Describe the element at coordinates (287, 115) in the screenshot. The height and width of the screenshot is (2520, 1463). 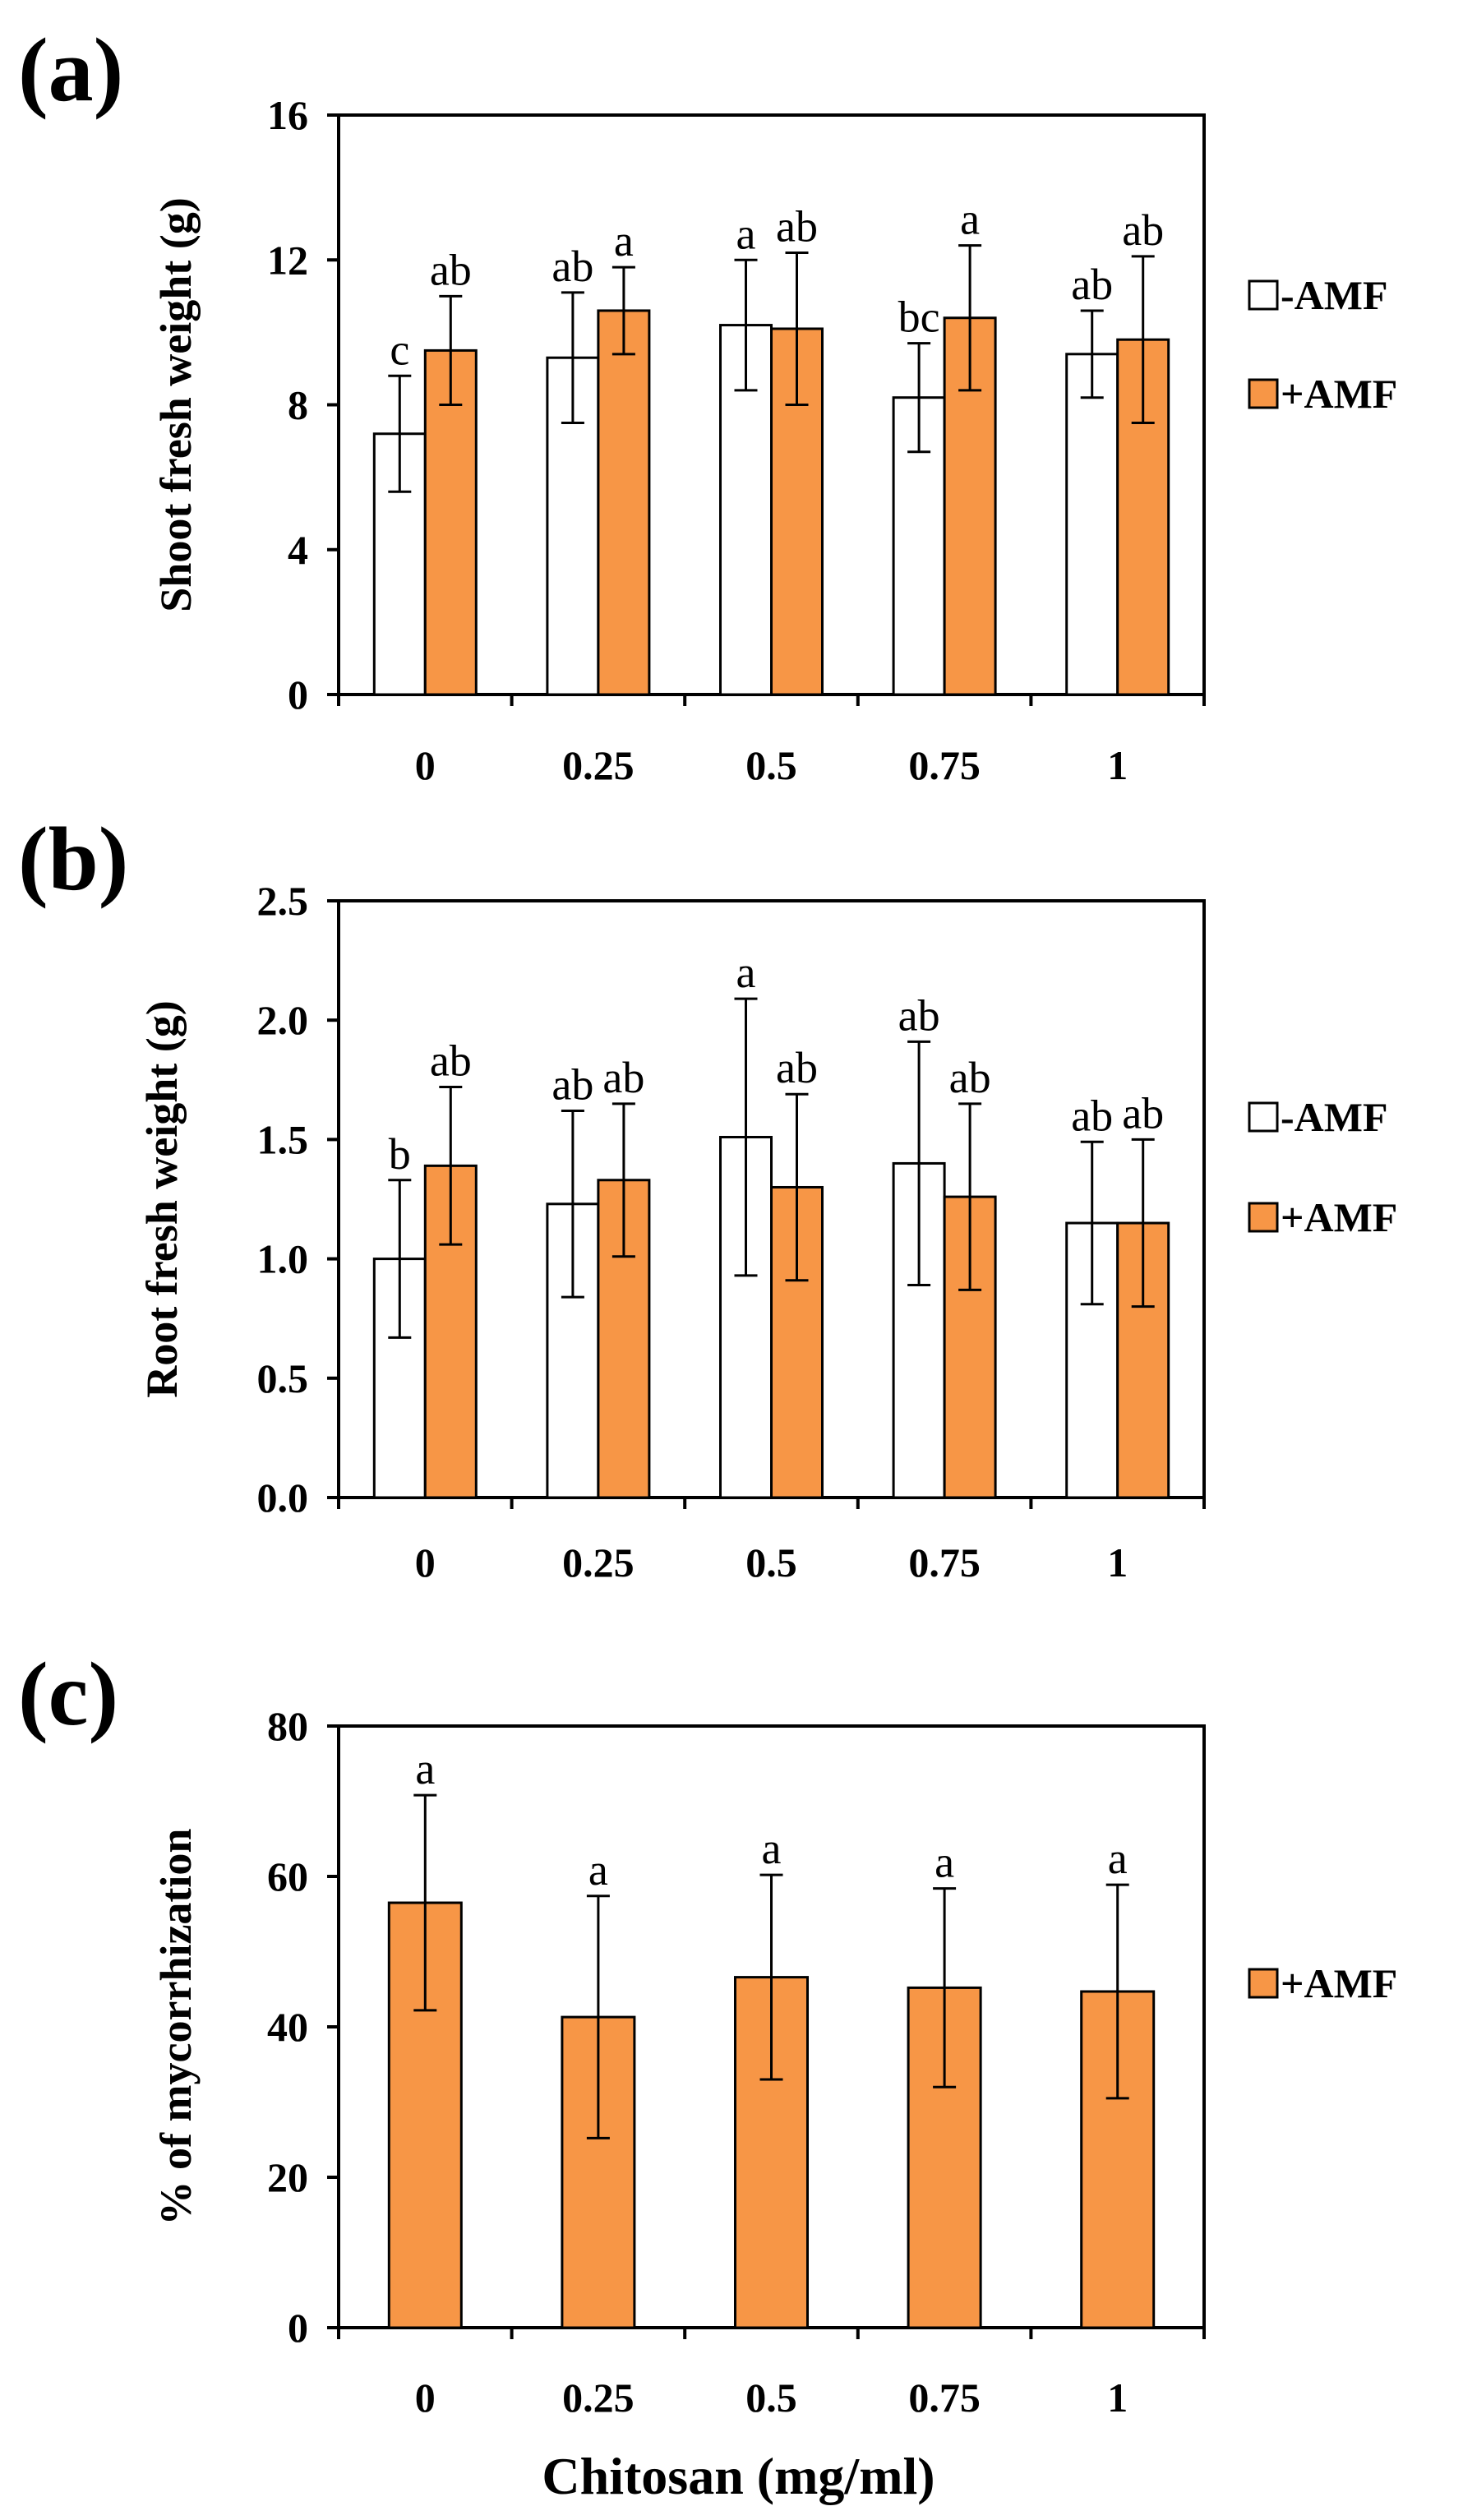
I see `y-tick-label: 16` at that location.